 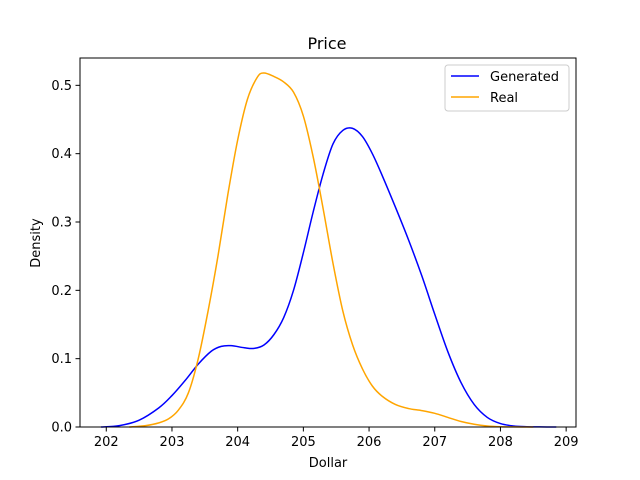 What do you see at coordinates (434, 442) in the screenshot?
I see `x-tick-label: 207` at bounding box center [434, 442].